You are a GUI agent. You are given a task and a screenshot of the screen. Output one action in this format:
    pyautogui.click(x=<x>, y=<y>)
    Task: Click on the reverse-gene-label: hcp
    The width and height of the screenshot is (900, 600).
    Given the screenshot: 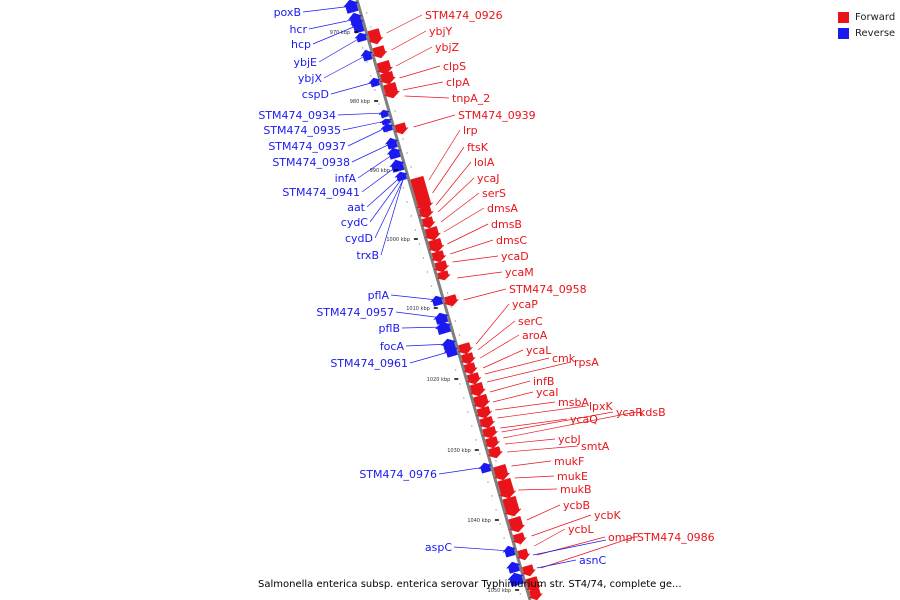 What is the action you would take?
    pyautogui.click(x=301, y=44)
    